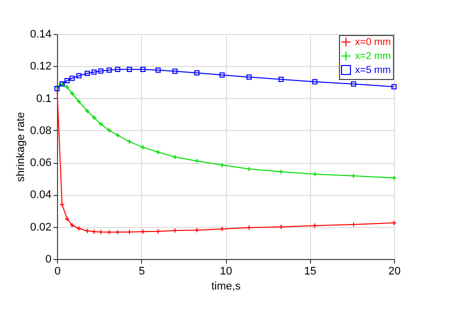 This screenshot has width=474, height=335. What do you see at coordinates (41, 195) in the screenshot?
I see `y-tick-label: 0.04` at bounding box center [41, 195].